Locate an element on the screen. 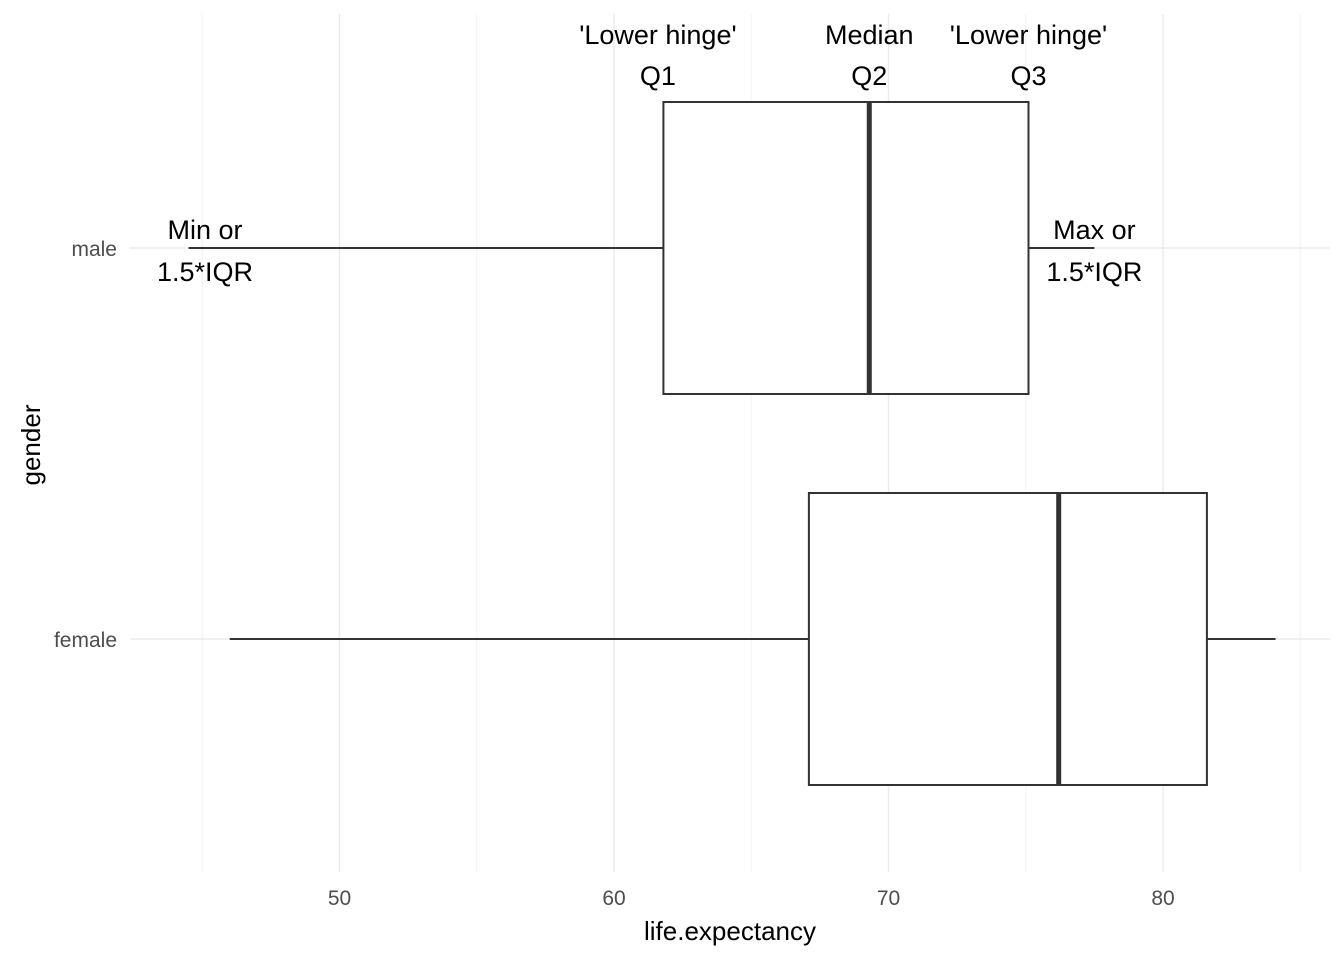 The height and width of the screenshot is (960, 1344). annotation-line1: Min or is located at coordinates (204, 230).